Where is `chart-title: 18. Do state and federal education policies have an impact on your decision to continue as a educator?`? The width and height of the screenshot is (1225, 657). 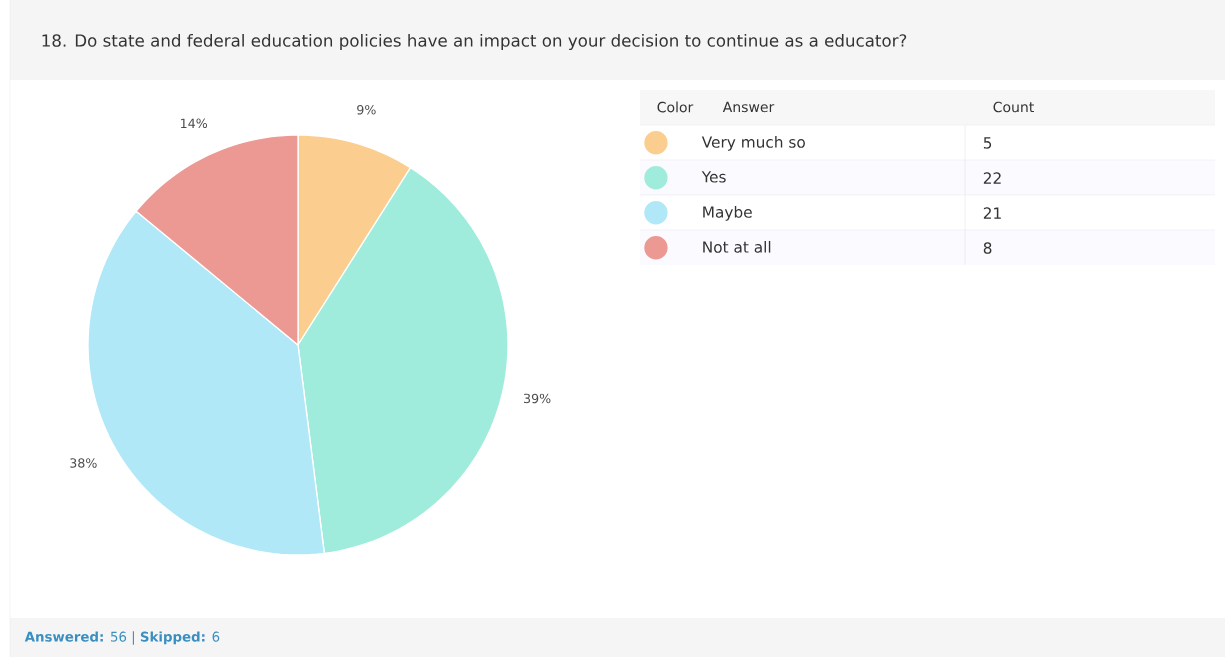
chart-title: 18. Do state and federal education policies have an impact on your decision to continue as a educator? is located at coordinates (474, 42).